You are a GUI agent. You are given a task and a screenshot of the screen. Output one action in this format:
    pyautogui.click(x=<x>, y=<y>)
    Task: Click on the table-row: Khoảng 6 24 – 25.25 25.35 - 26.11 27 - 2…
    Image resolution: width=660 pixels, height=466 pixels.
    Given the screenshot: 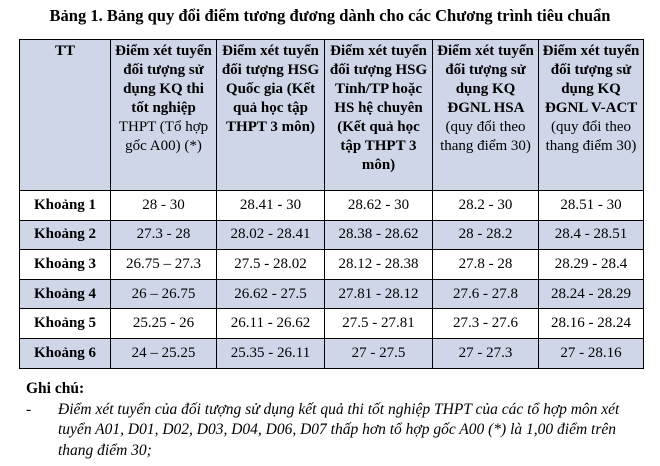 What is the action you would take?
    pyautogui.click(x=331, y=353)
    